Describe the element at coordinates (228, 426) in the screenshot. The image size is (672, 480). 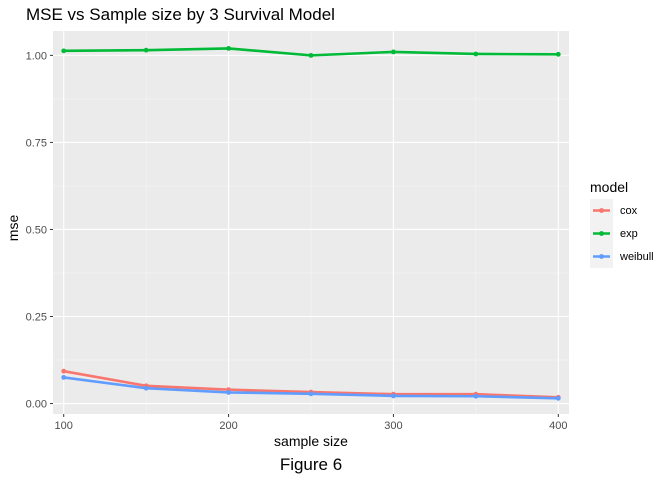
I see `x-tick-label: 200` at that location.